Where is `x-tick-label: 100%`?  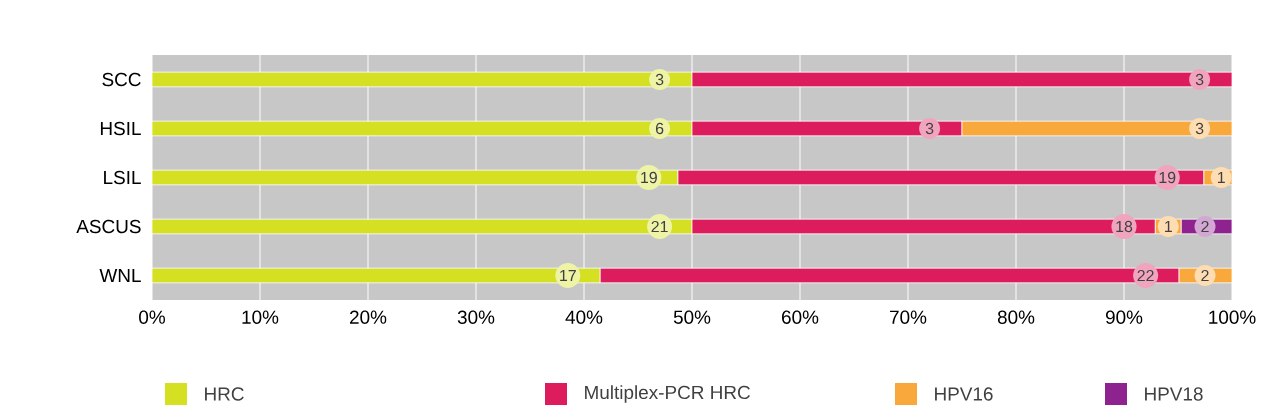
x-tick-label: 100% is located at coordinates (1232, 317).